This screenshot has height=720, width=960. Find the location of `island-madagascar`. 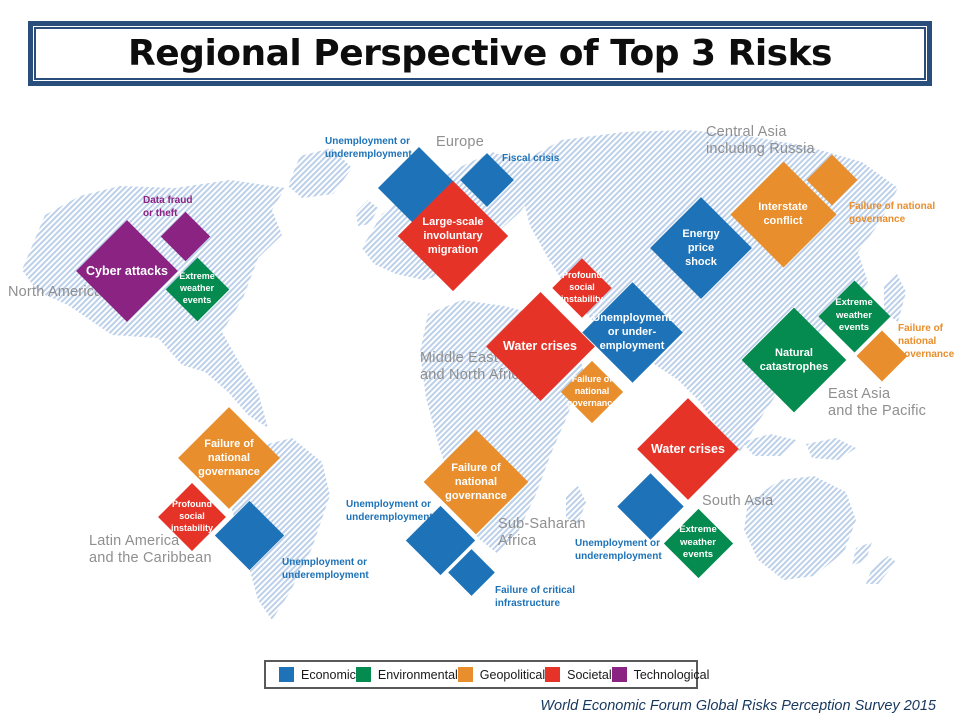

island-madagascar is located at coordinates (576, 505).